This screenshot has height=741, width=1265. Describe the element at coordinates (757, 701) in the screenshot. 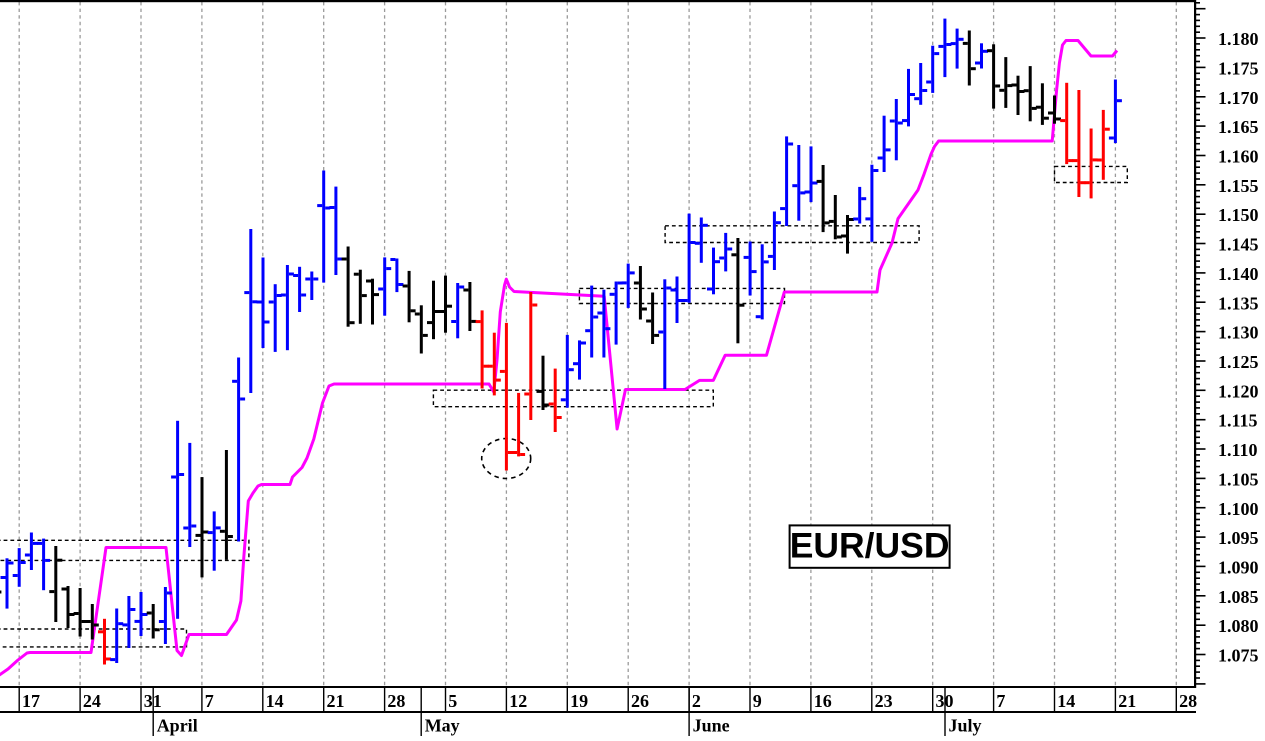

I see `svg-text: 9` at that location.